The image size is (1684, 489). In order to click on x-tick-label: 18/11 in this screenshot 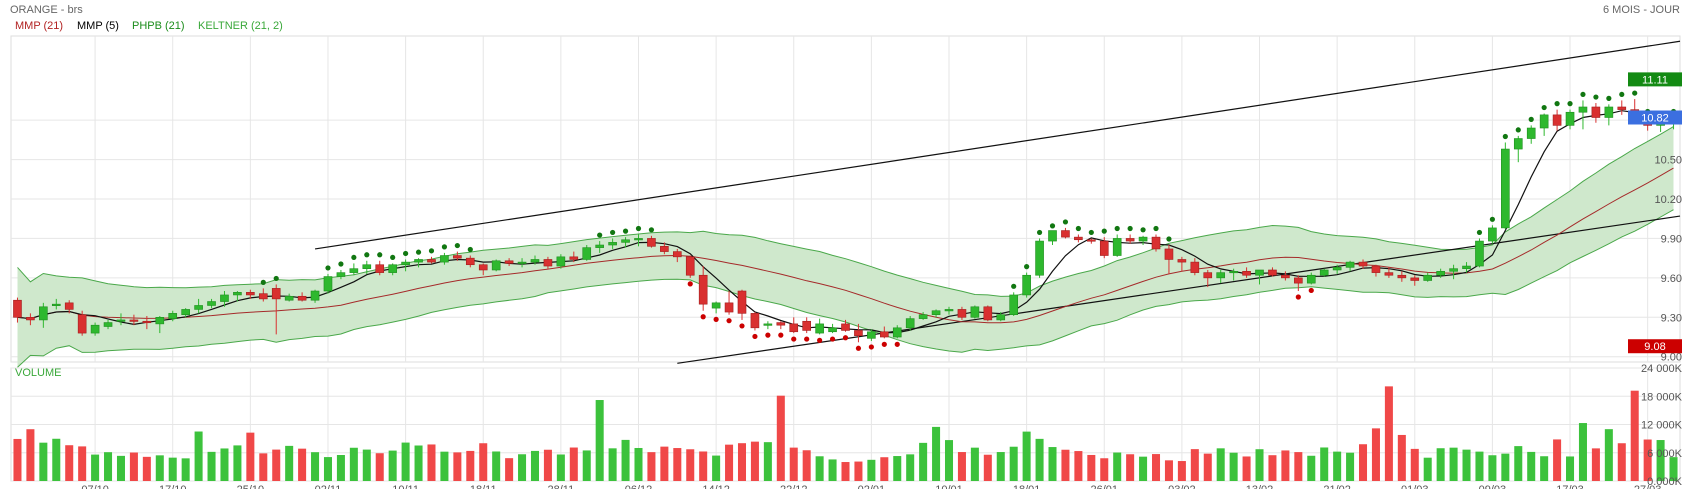, I will do `click(483, 486)`.